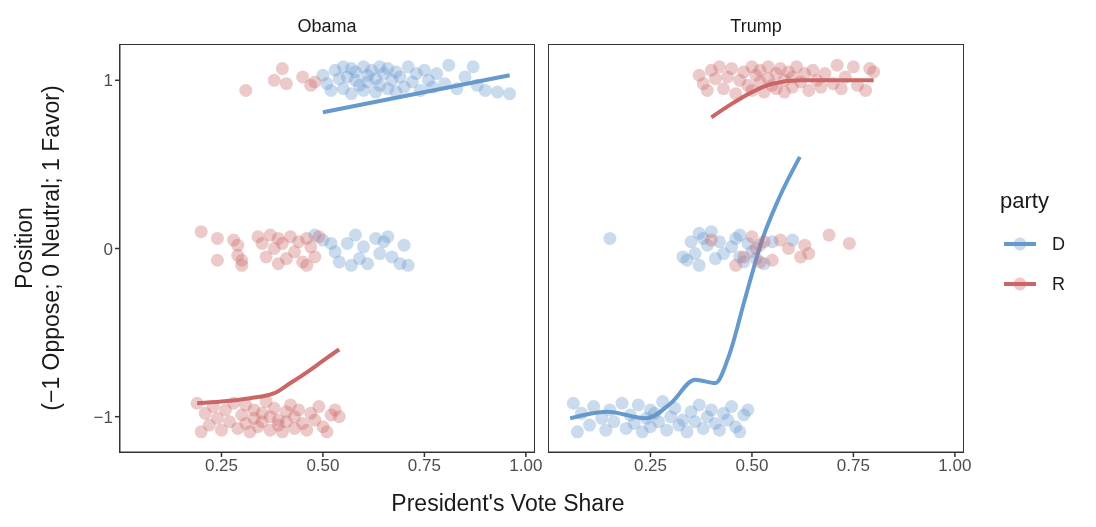  What do you see at coordinates (1058, 284) in the screenshot?
I see `legend-label: R` at bounding box center [1058, 284].